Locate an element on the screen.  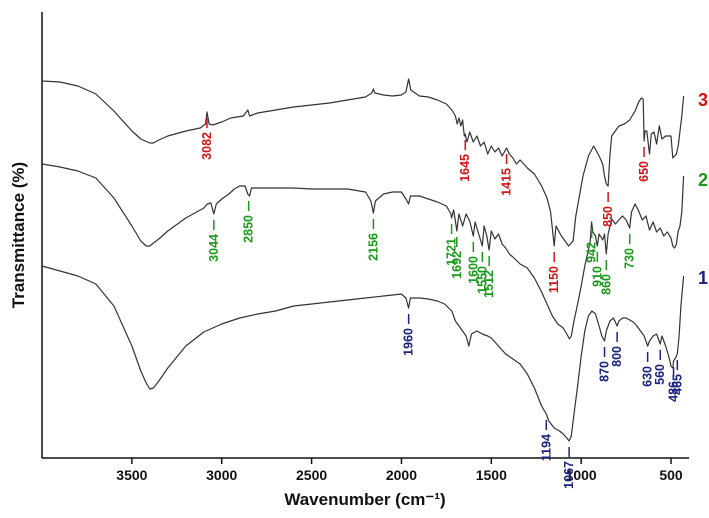
x-tick-label: 1500 is located at coordinates (491, 475).